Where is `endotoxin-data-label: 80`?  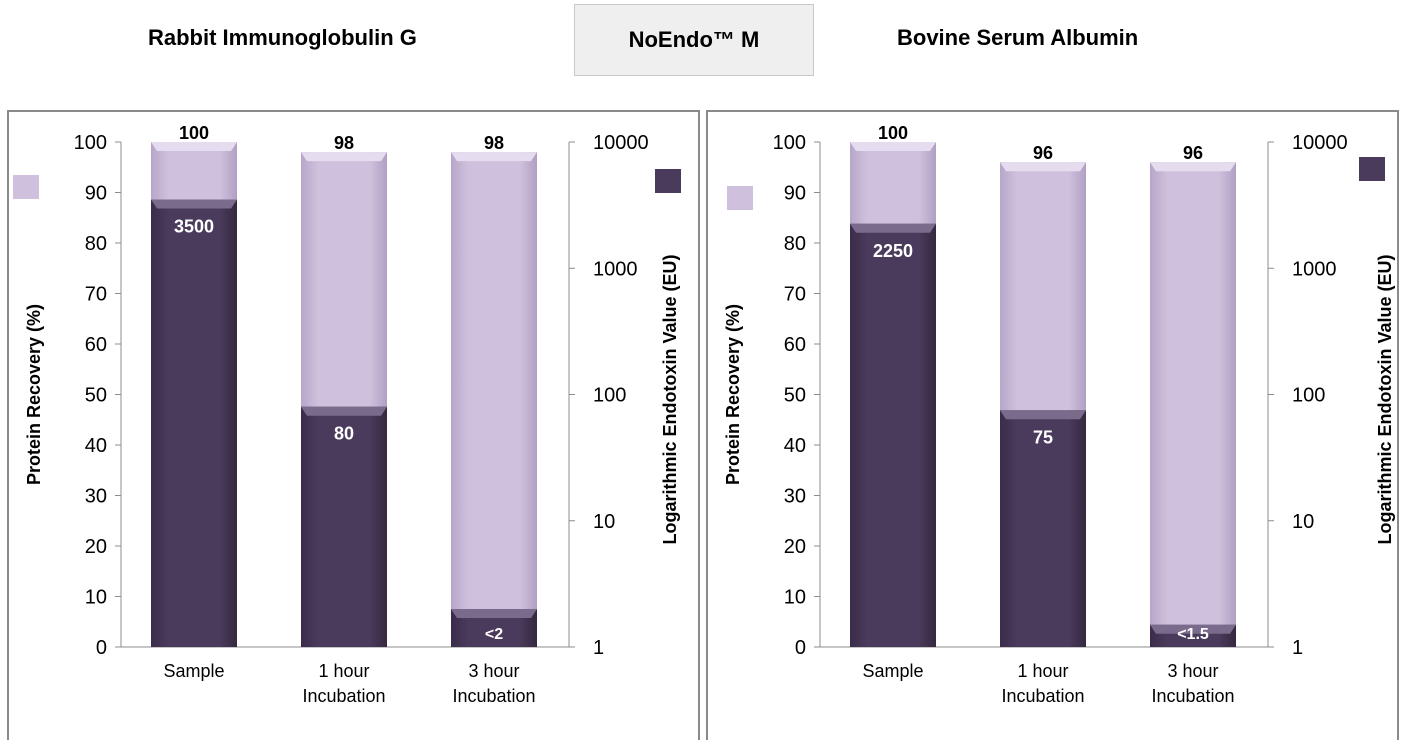
endotoxin-data-label: 80 is located at coordinates (344, 434).